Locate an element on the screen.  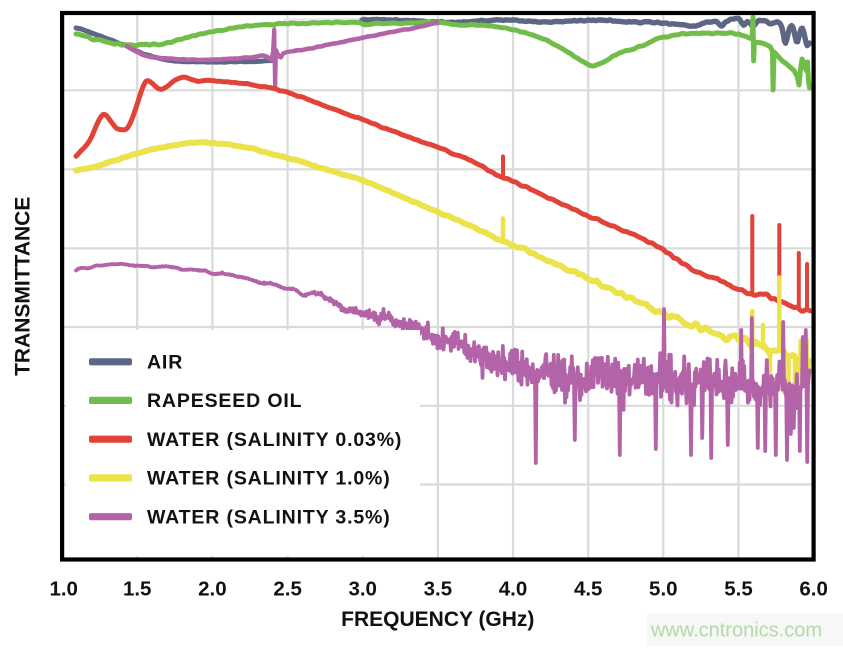
svg-text: 5.5 is located at coordinates (738, 589).